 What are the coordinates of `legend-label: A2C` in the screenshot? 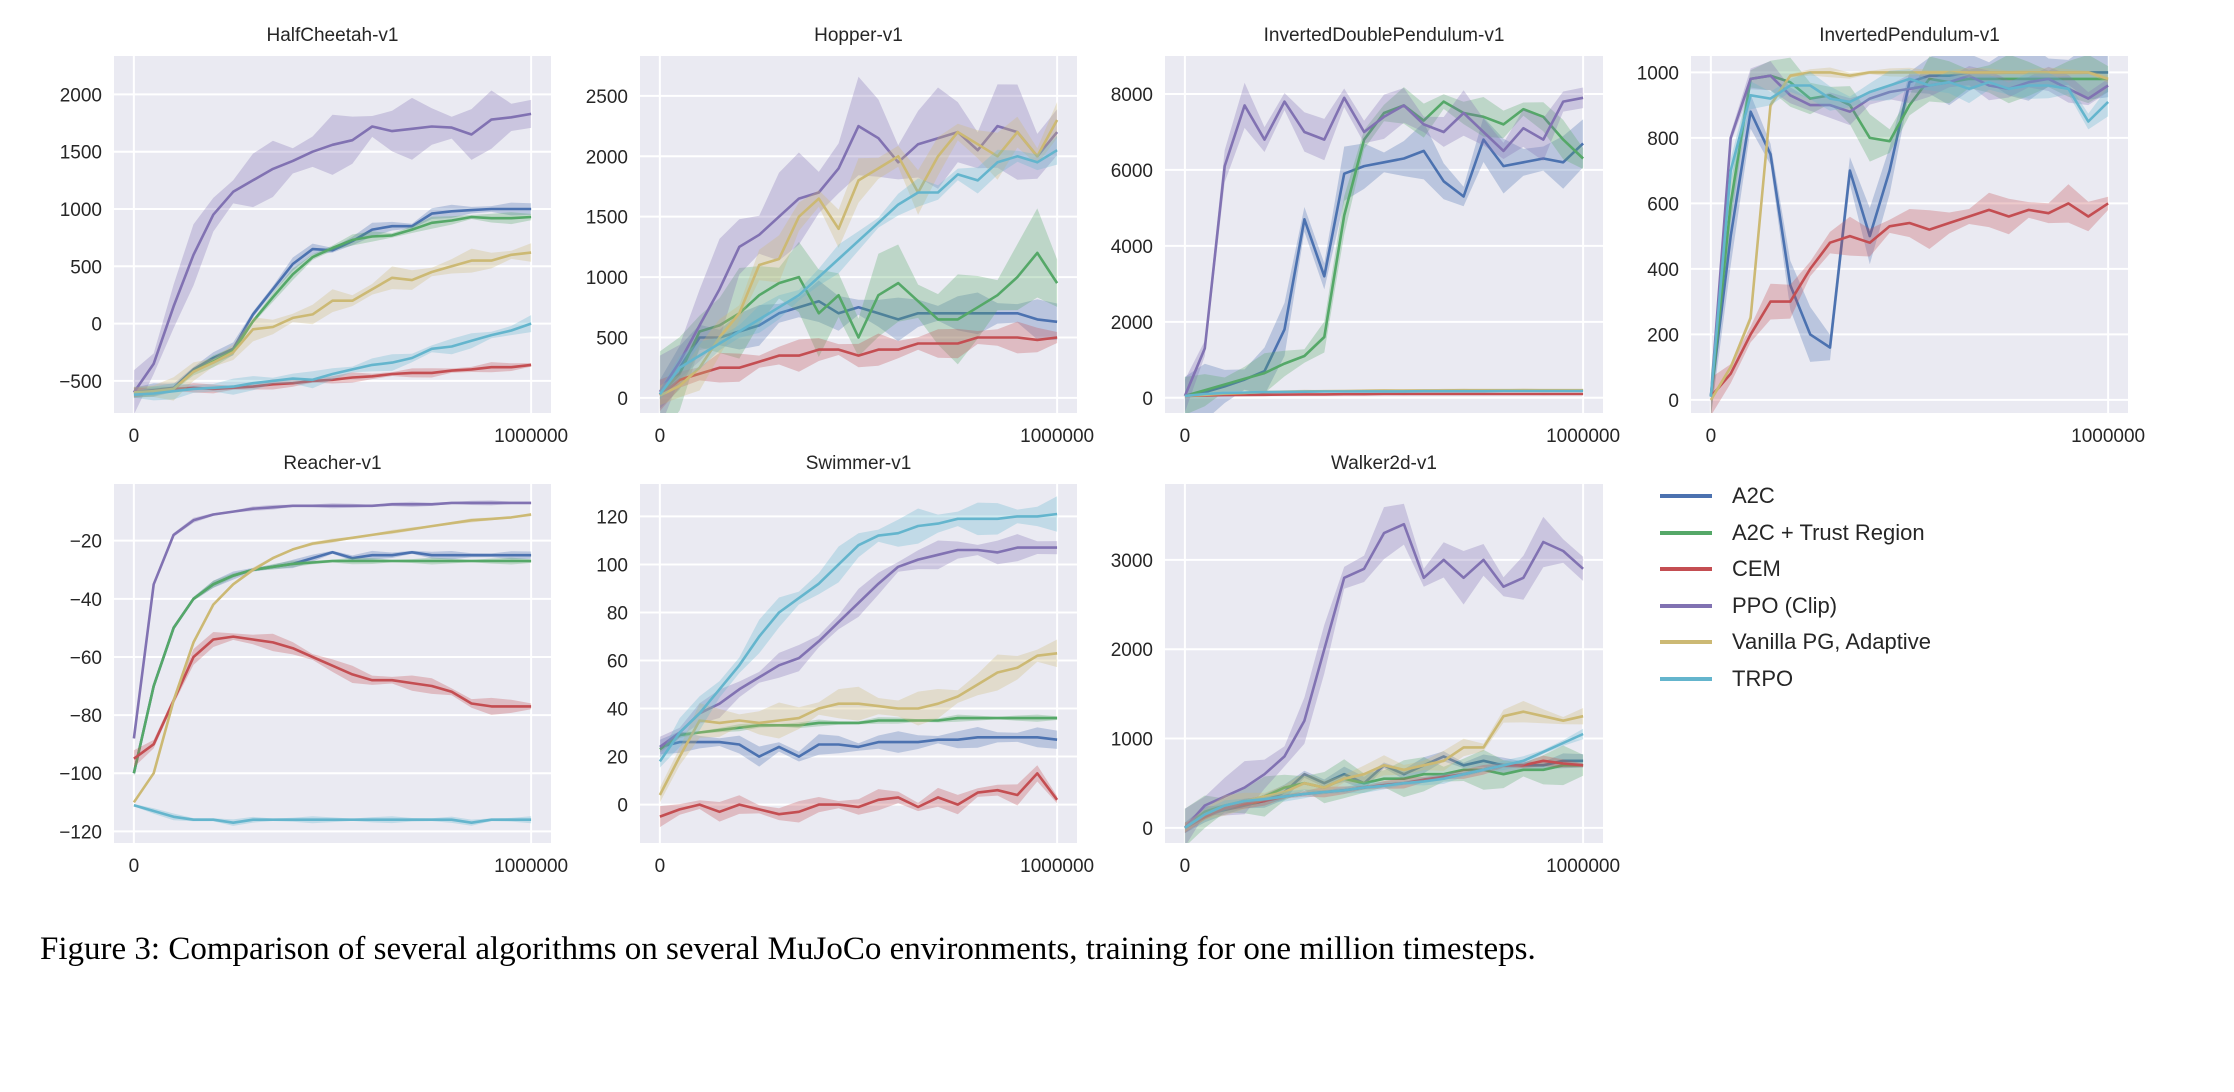 It's located at (1753, 496).